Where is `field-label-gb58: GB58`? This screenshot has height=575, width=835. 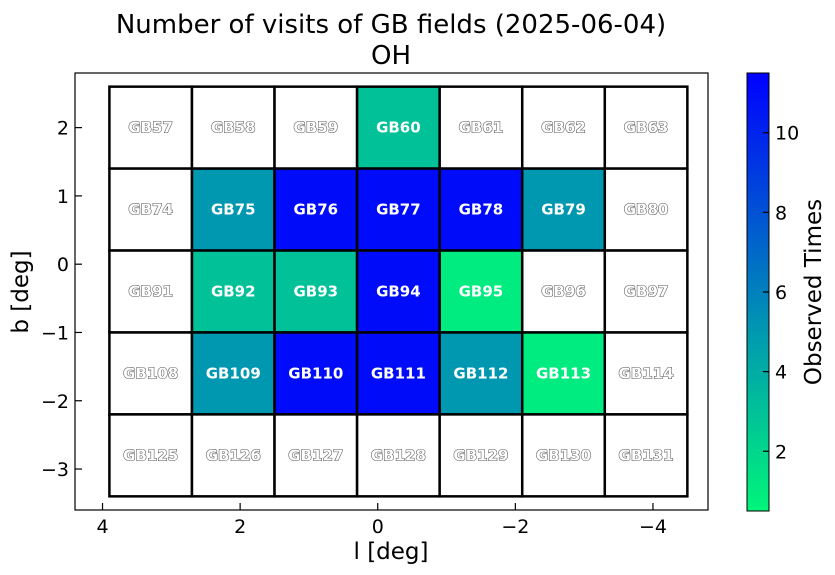
field-label-gb58: GB58 is located at coordinates (233, 128).